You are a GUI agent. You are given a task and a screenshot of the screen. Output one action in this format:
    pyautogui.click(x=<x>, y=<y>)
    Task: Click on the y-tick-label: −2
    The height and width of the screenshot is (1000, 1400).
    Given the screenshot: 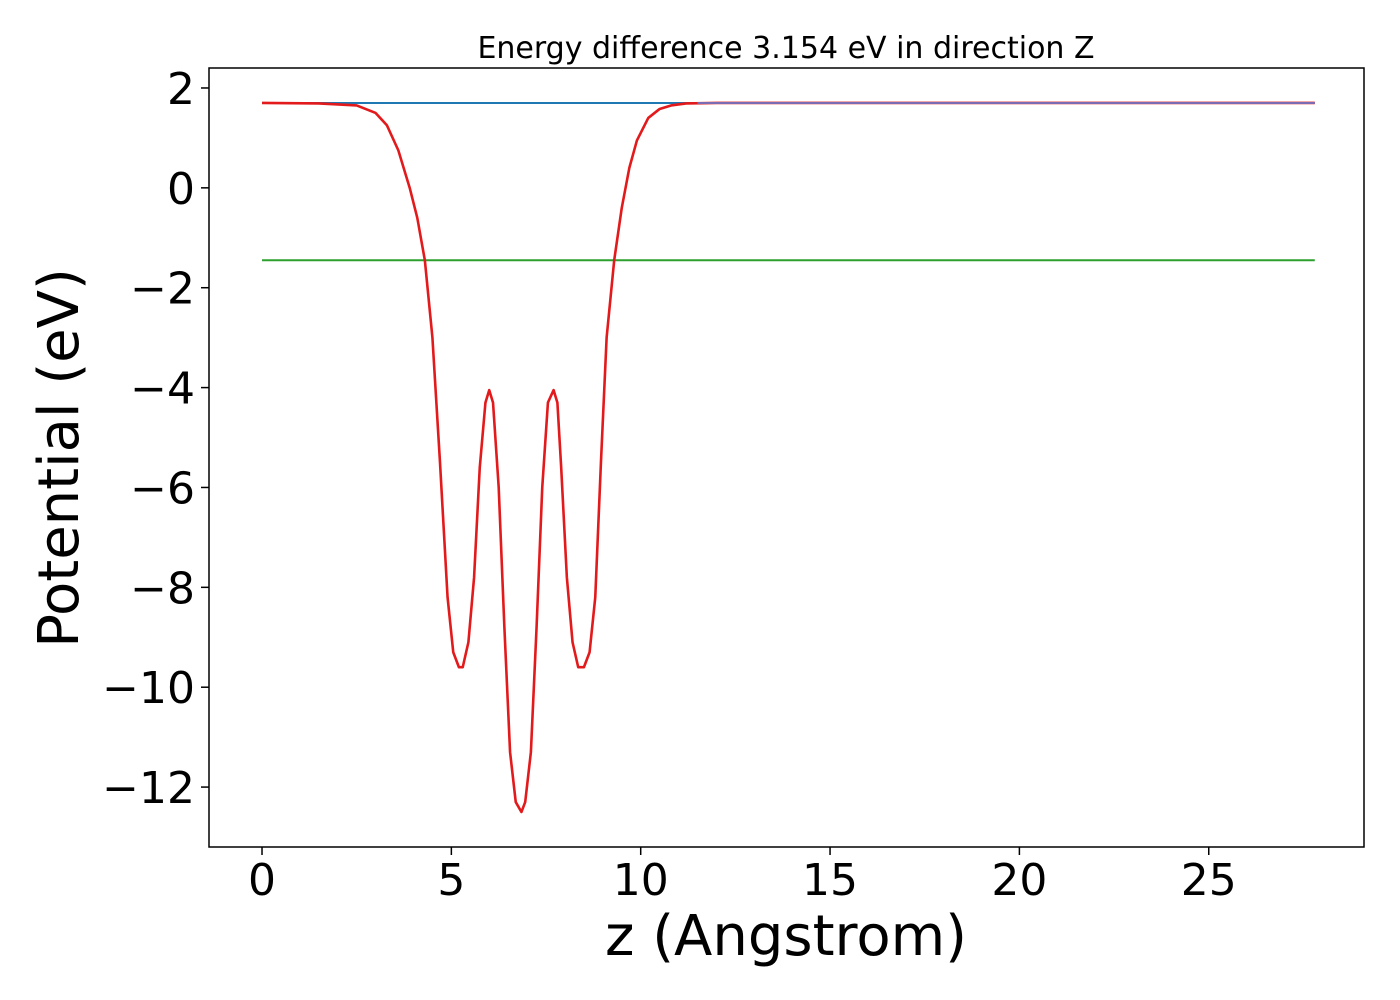 What is the action you would take?
    pyautogui.click(x=162, y=289)
    